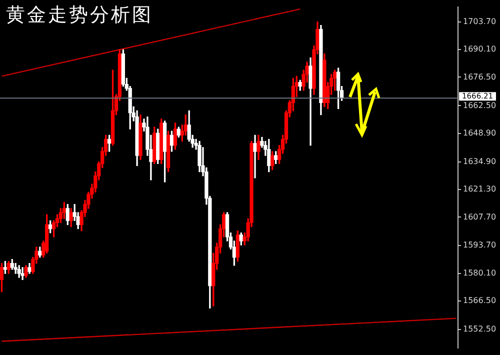  I want to click on chart-title: 黄金走势分析图, so click(79, 15).